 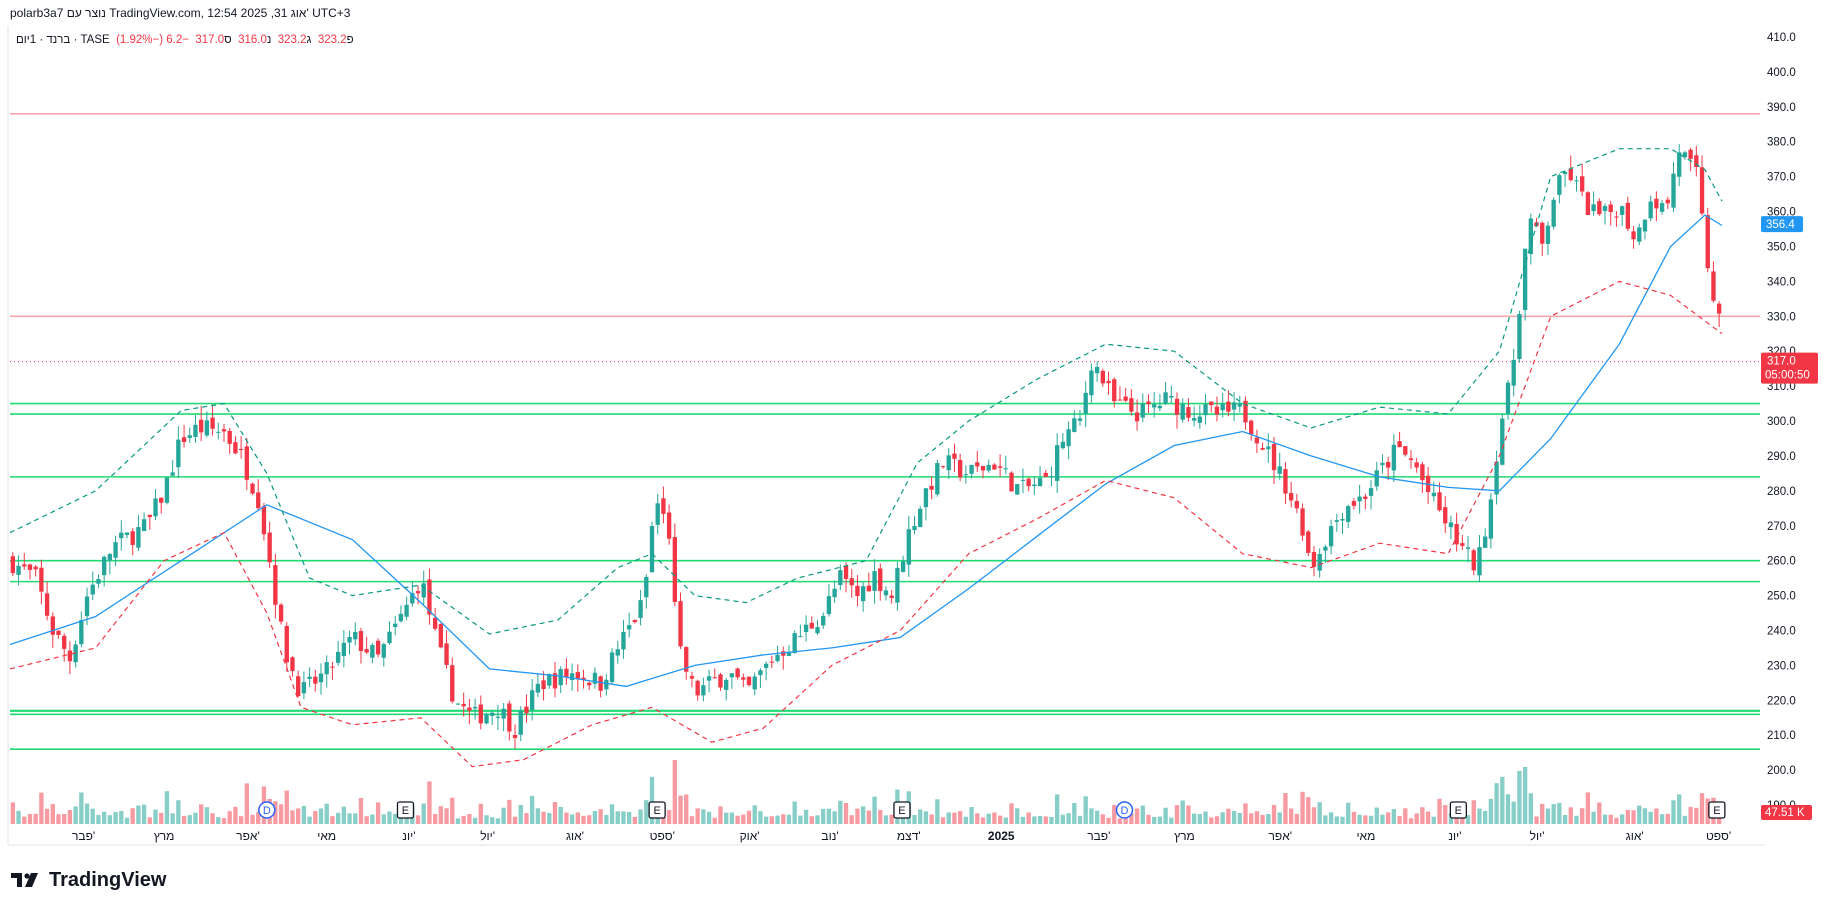 I want to click on y-tick-label: 300.0, so click(x=1781, y=422).